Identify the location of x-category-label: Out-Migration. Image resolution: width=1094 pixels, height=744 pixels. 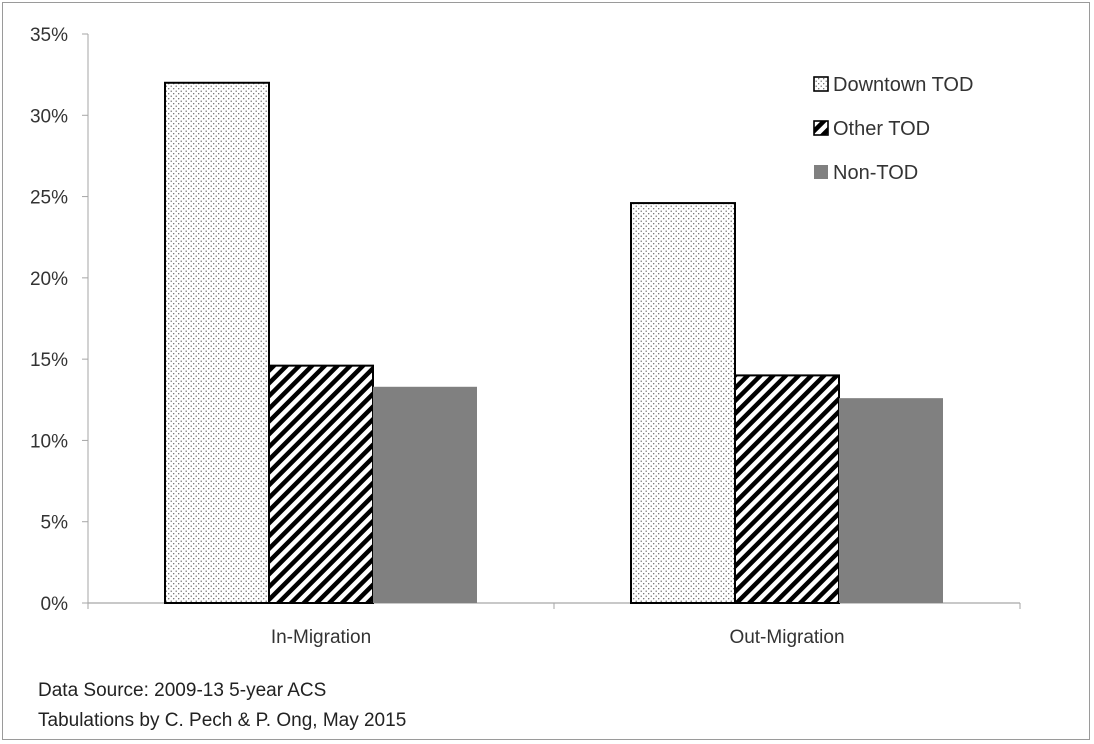
(786, 637).